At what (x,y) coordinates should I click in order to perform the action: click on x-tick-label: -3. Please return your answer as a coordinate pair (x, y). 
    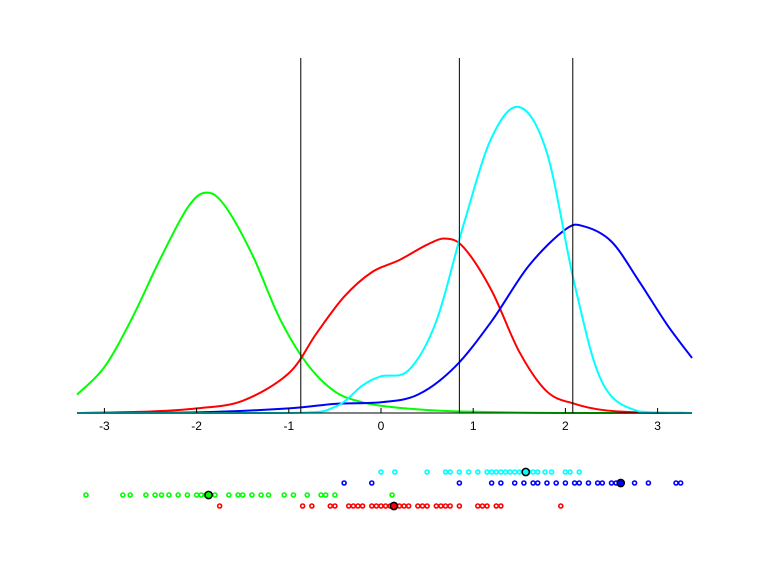
    Looking at the image, I should click on (104, 426).